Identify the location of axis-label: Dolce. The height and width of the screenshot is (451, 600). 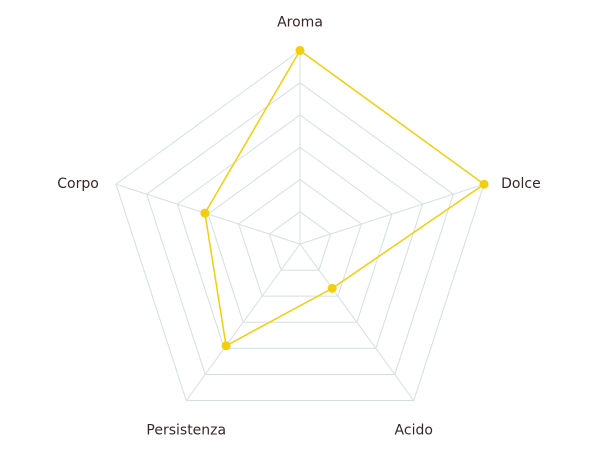
(521, 184).